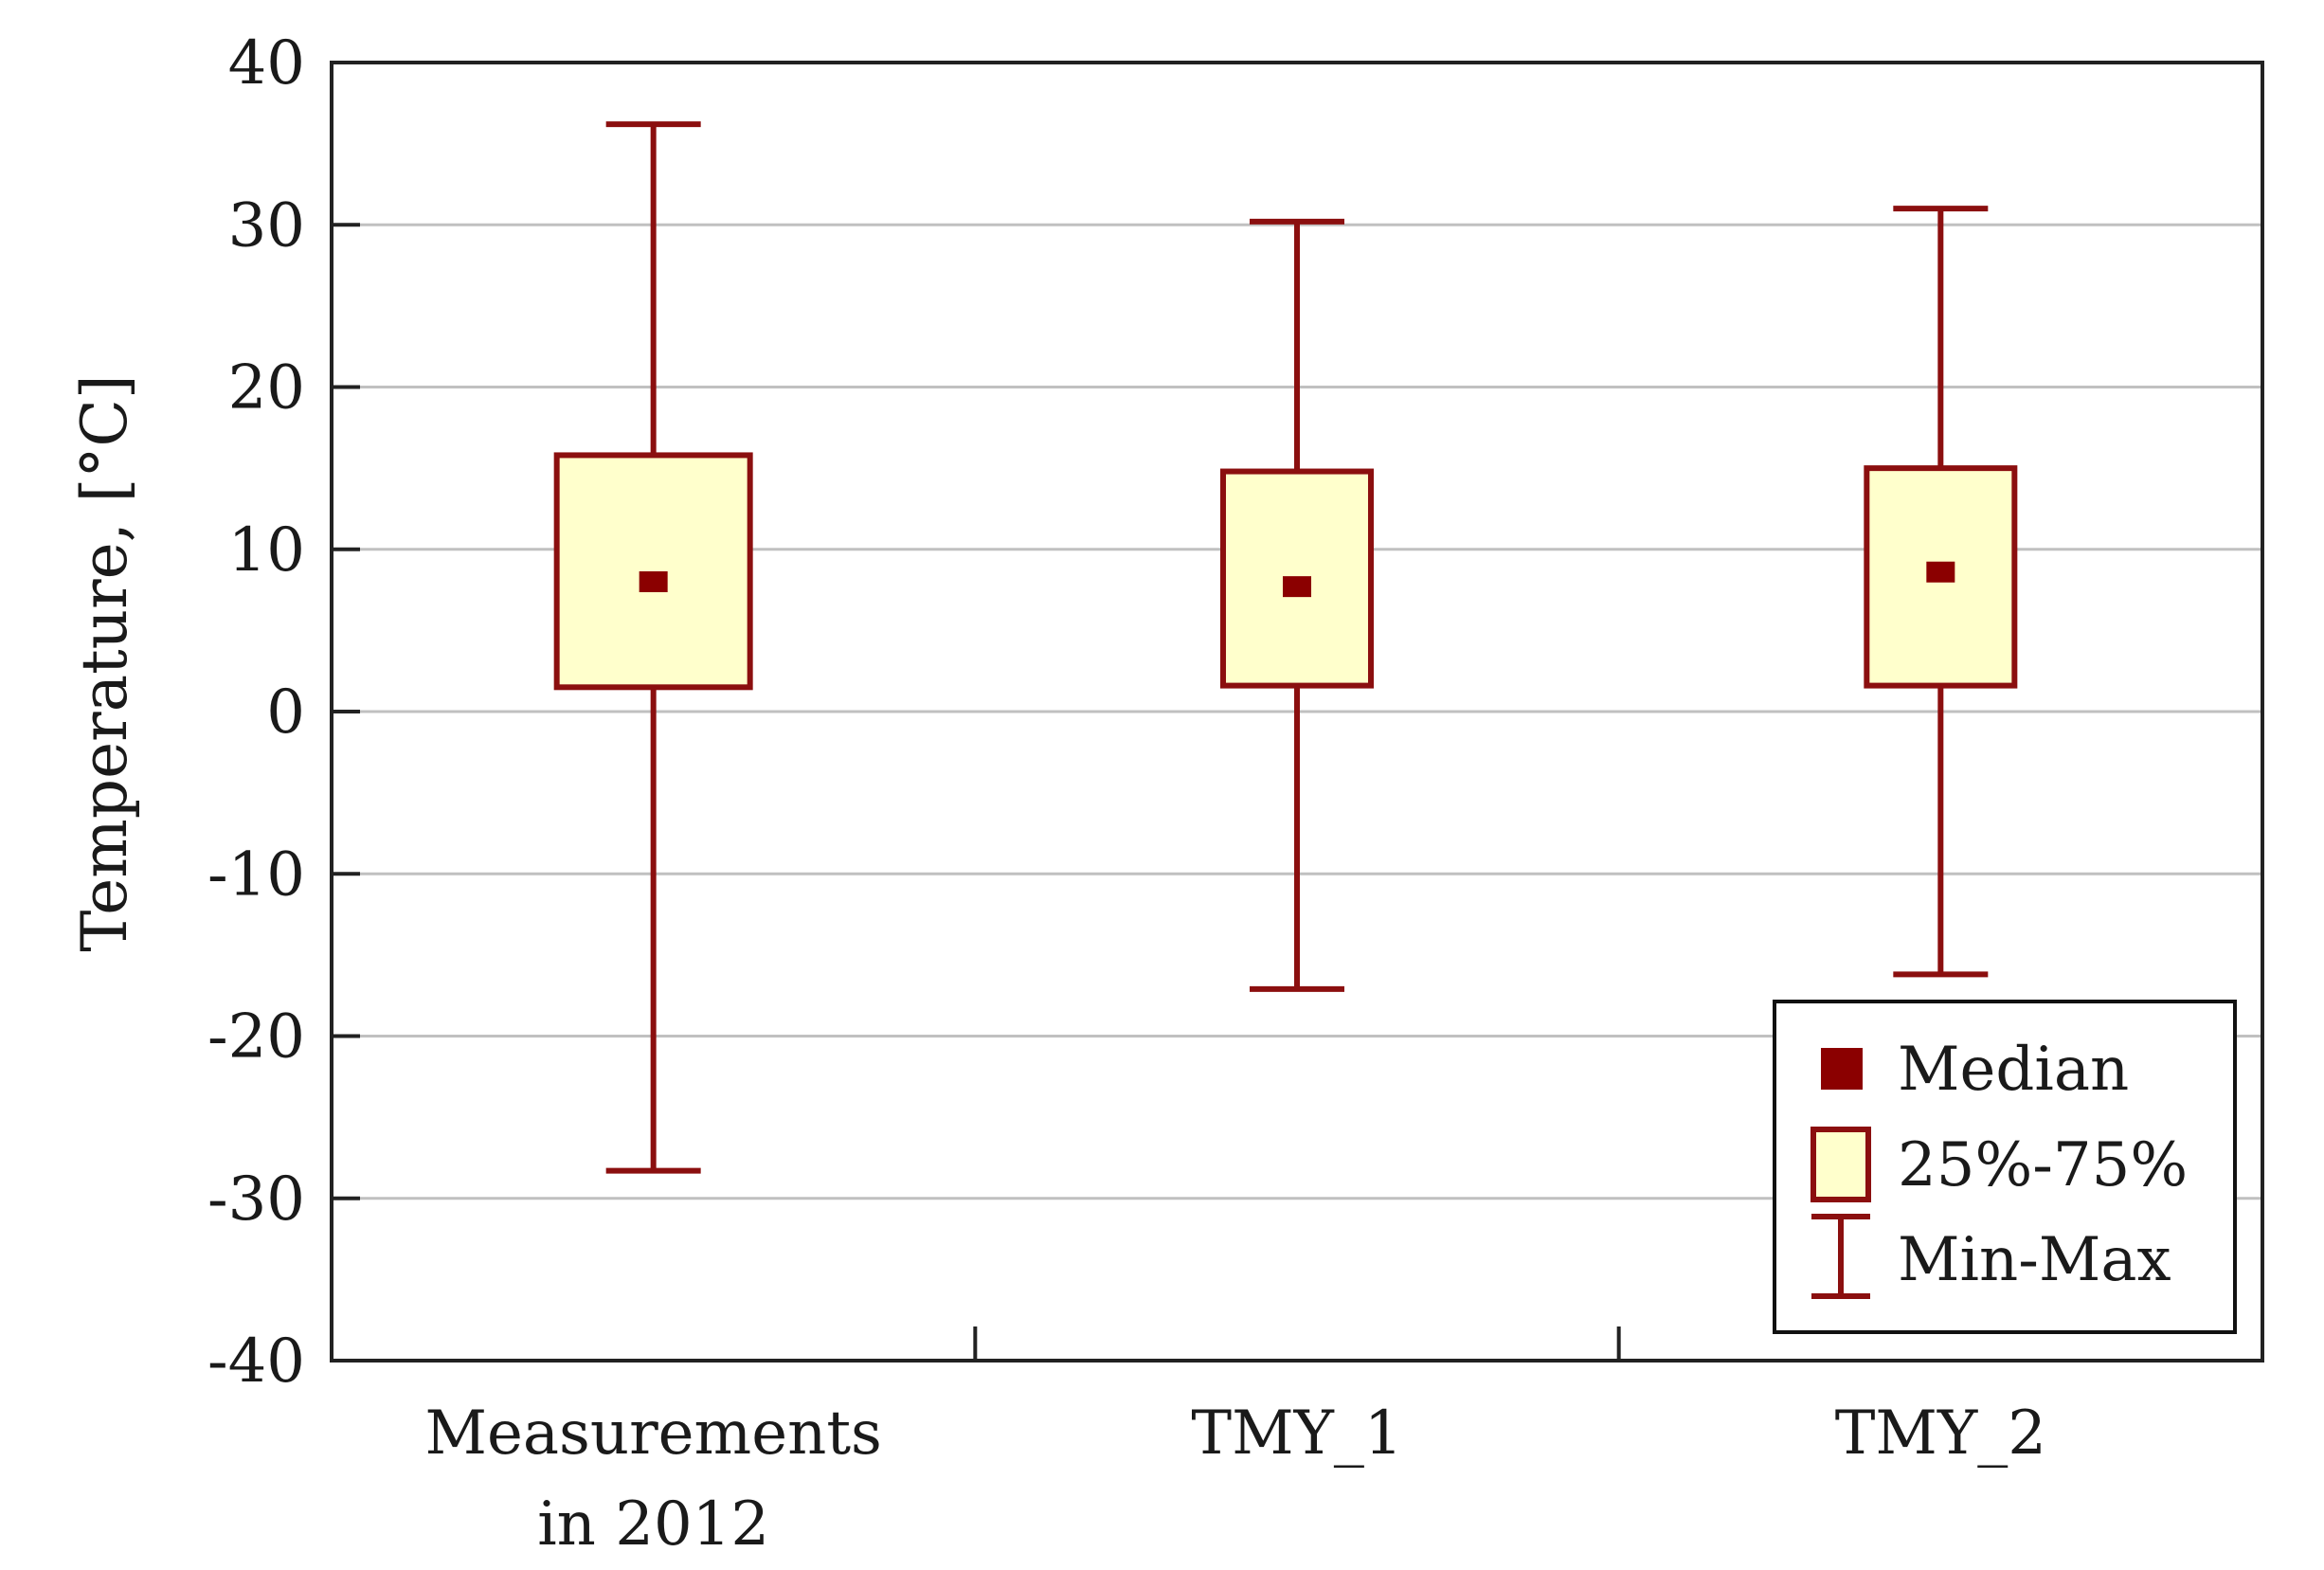 The width and height of the screenshot is (2324, 1570). What do you see at coordinates (256, 875) in the screenshot?
I see `y-tick-label: -10` at bounding box center [256, 875].